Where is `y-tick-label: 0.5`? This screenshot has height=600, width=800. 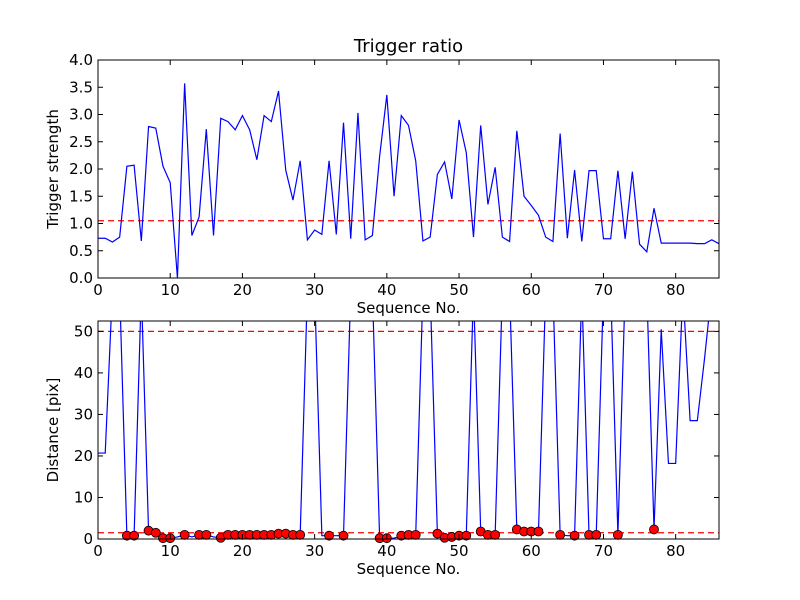
y-tick-label: 0.5 is located at coordinates (81, 251).